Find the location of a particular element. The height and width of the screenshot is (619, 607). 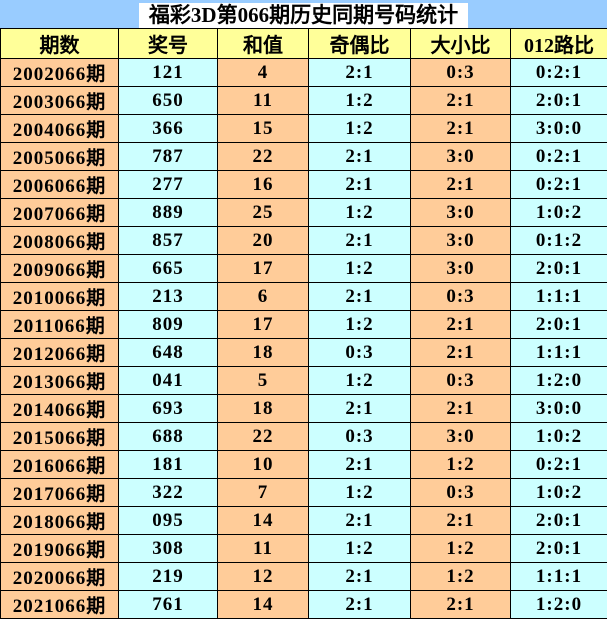

table-cell: 2010066期 is located at coordinates (60, 297).